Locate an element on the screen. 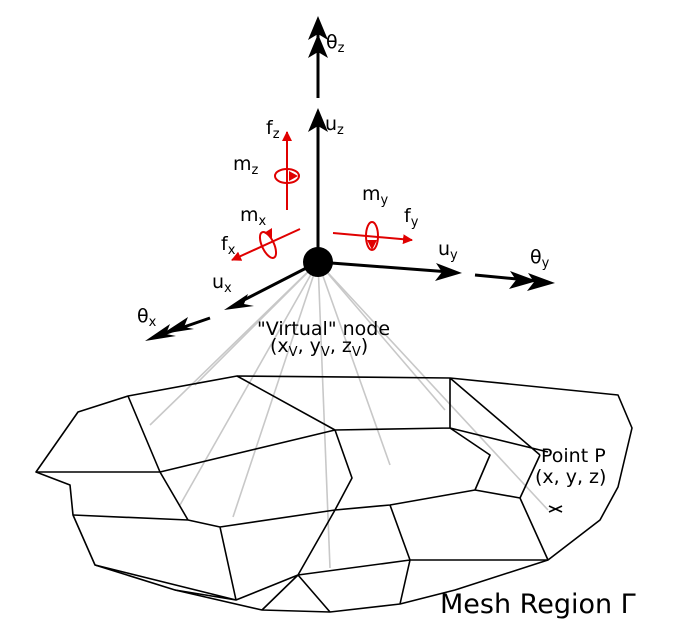  u-x-arrowhead is located at coordinates (239, 302).